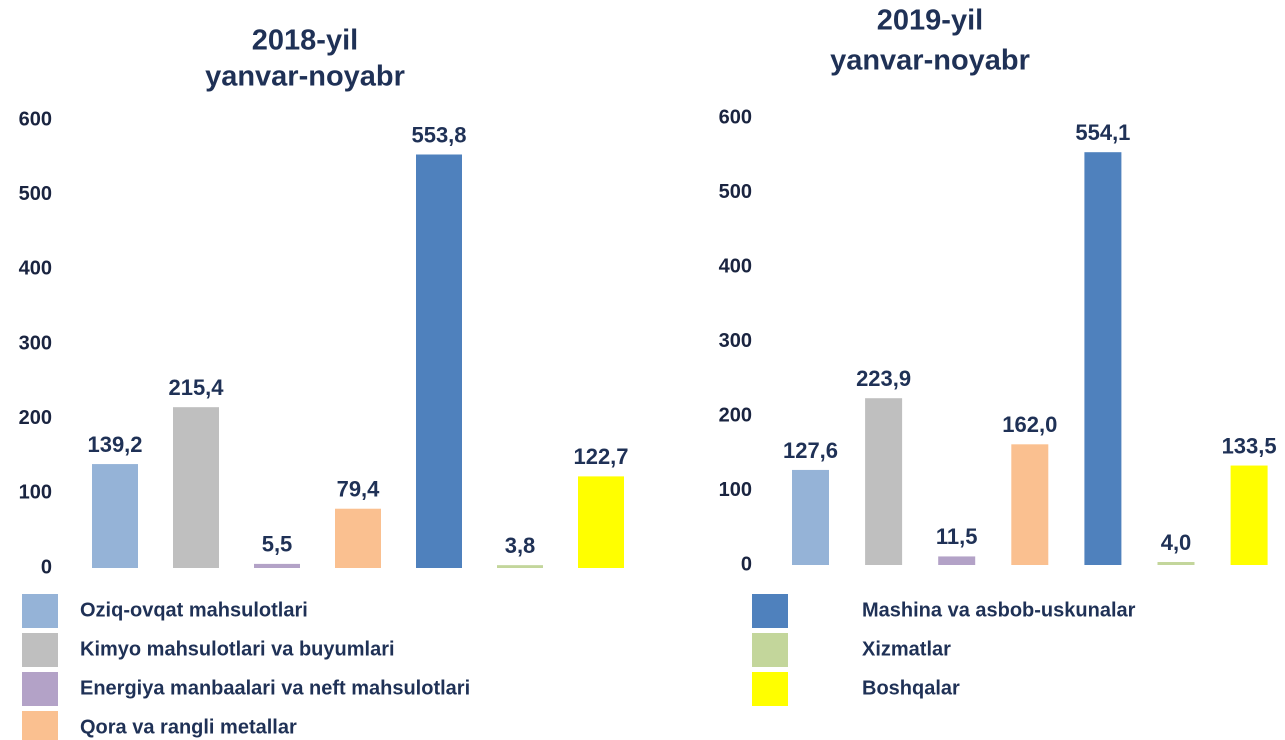  I want to click on legend-label: Oziq-ovqat mahsulotlari, so click(194, 610).